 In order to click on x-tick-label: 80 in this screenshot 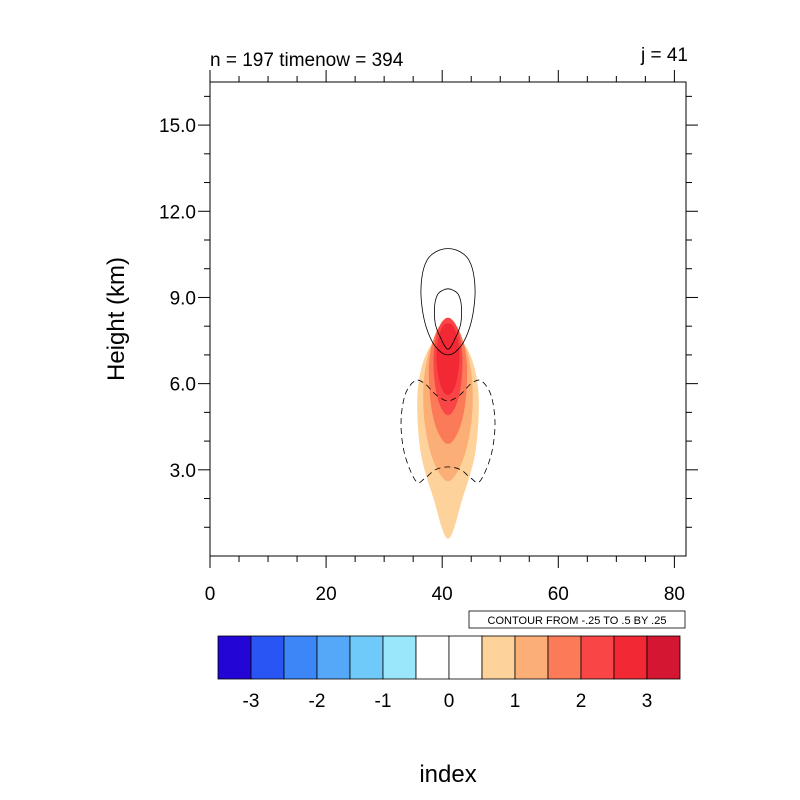, I will do `click(674, 594)`.